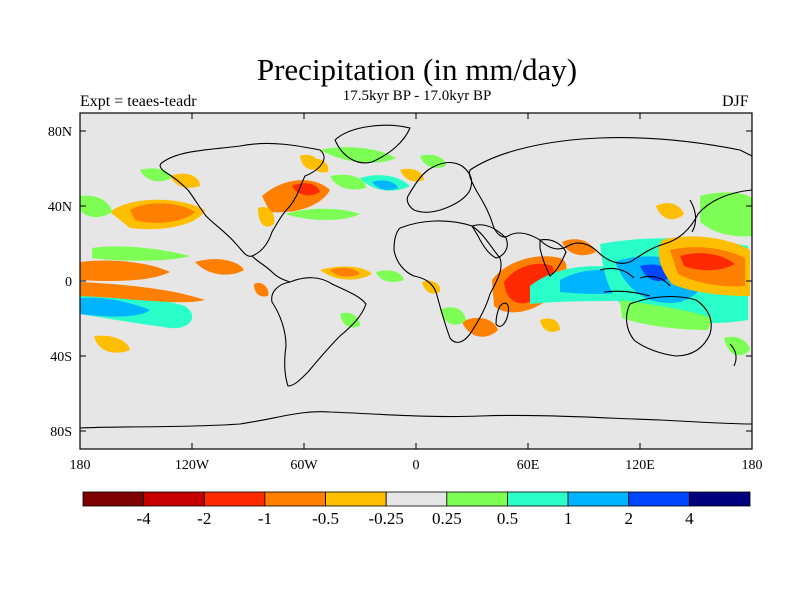  Describe the element at coordinates (319, 332) in the screenshot. I see `coastline-south-america` at that location.